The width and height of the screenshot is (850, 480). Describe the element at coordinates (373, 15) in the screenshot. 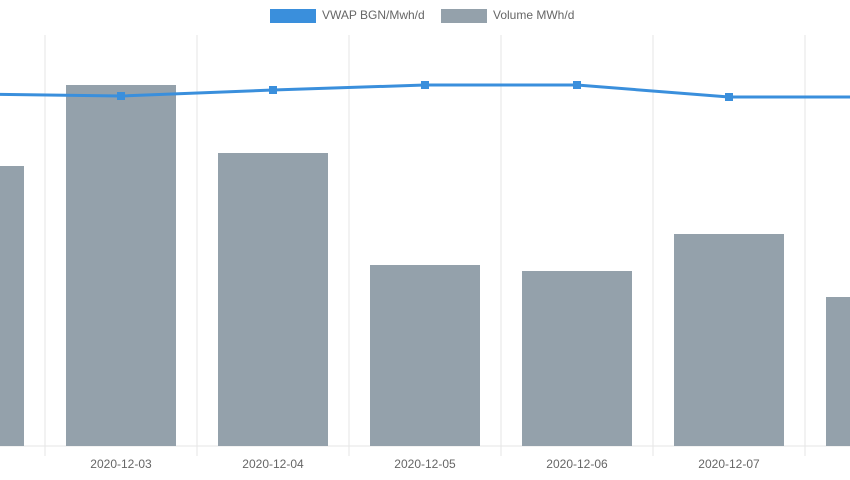

I see `legend-label: VWAP BGN/Mwh/d` at that location.